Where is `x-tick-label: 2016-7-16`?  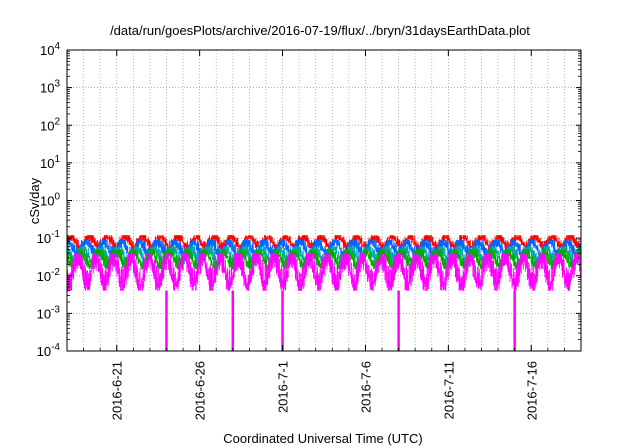 x-tick-label: 2016-7-16 is located at coordinates (531, 390).